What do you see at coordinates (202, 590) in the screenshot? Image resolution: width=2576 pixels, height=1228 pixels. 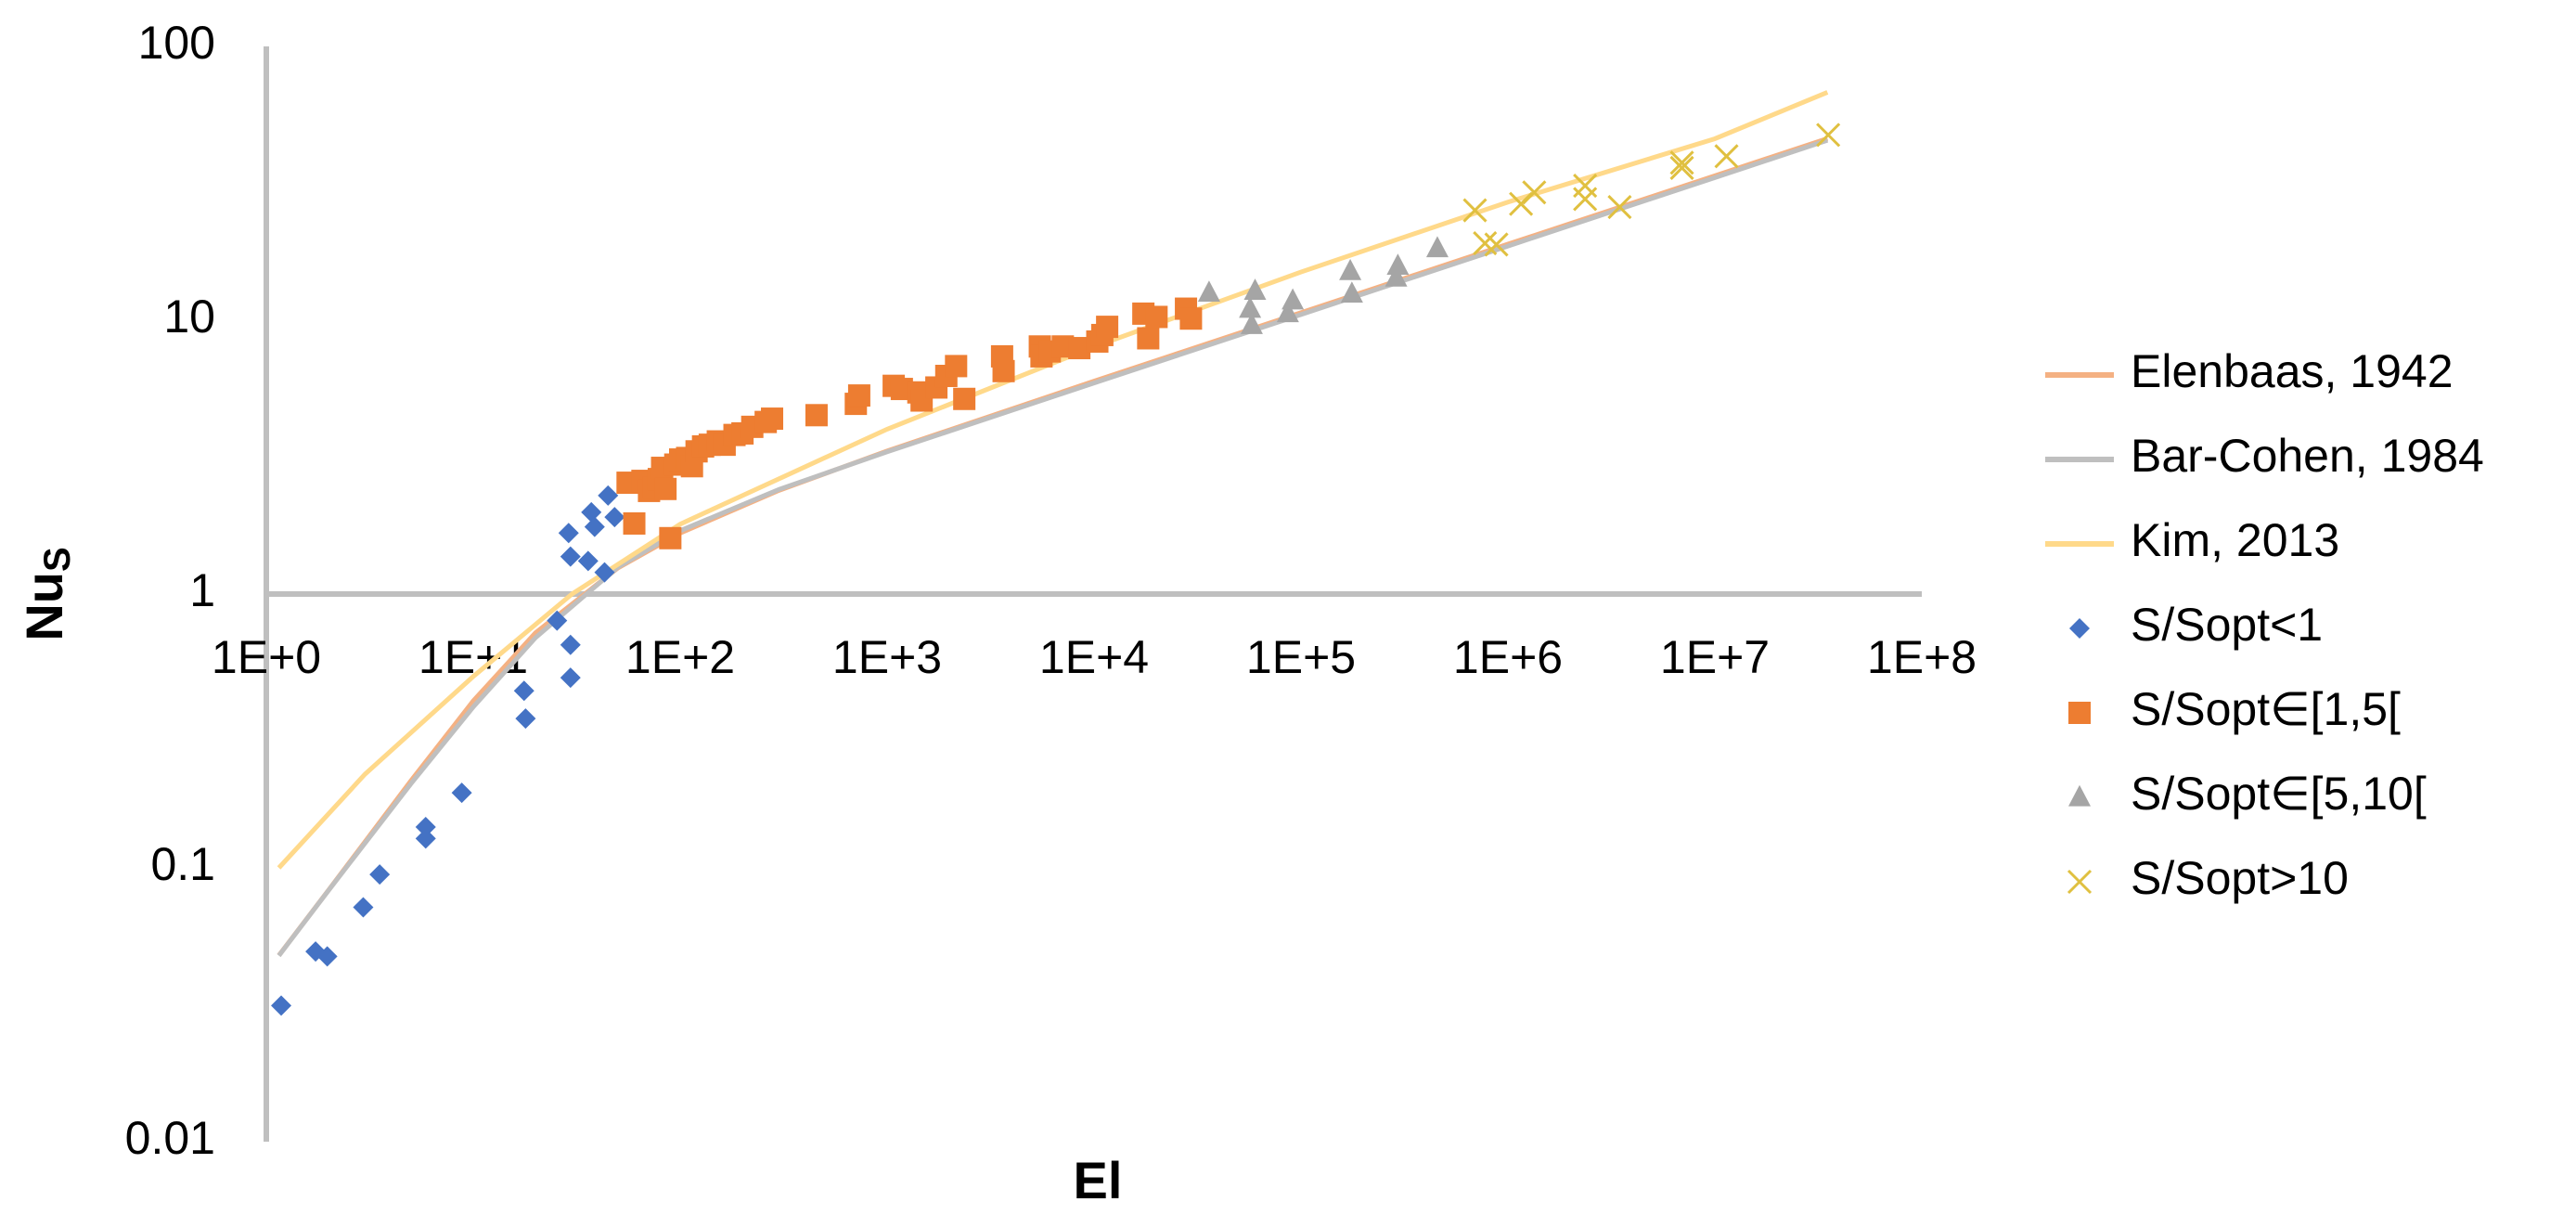 I see `y-tick-label: 1` at bounding box center [202, 590].